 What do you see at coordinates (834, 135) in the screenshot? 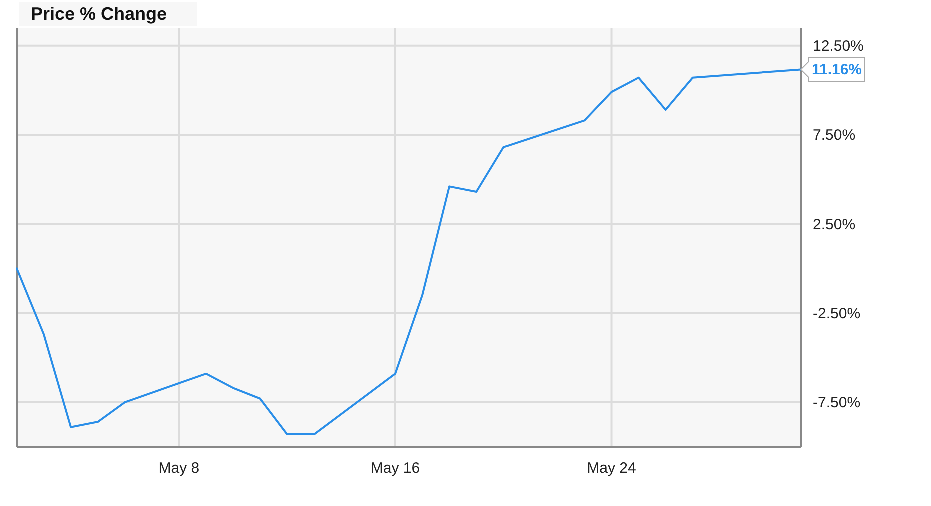
I see `y-tick-label: 7.50%` at bounding box center [834, 135].